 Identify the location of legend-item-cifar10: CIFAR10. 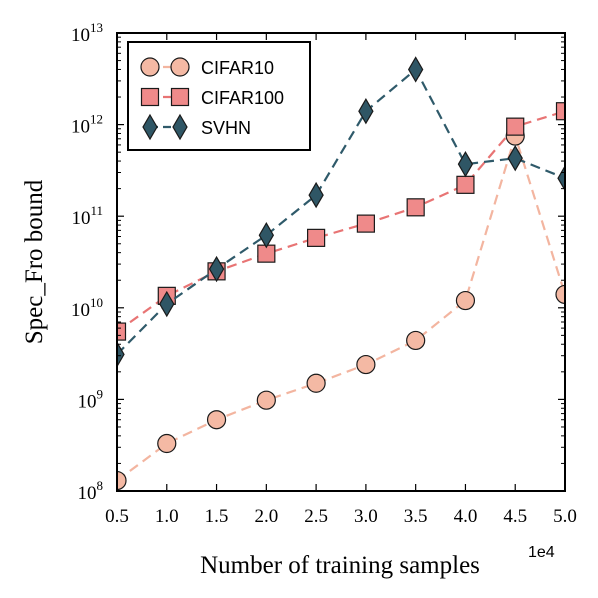
(207, 67).